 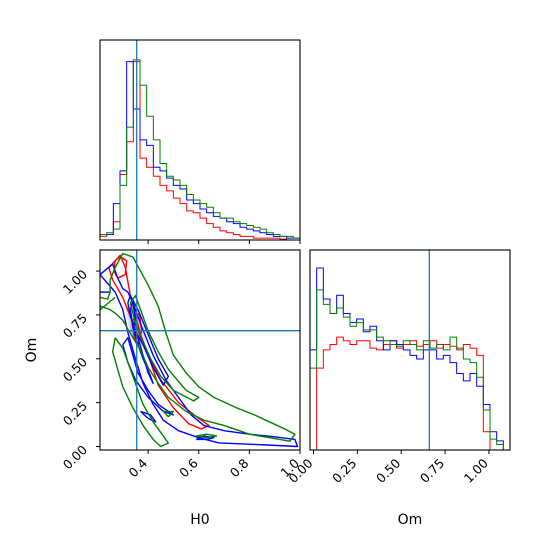 I want to click on h0-tick-label-1: 0.6, so click(x=188, y=467).